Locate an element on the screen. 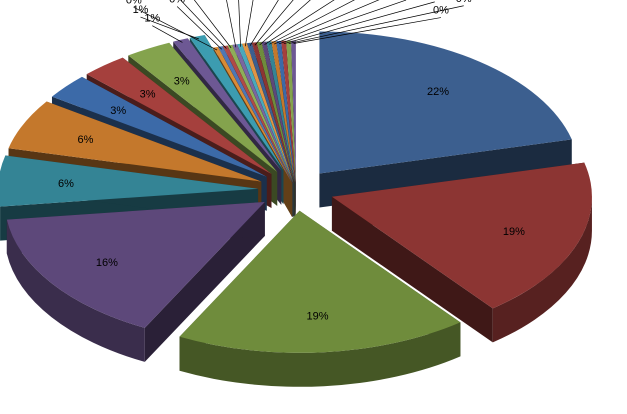 The height and width of the screenshot is (414, 627). slice-label-9: 3% is located at coordinates (182, 82).